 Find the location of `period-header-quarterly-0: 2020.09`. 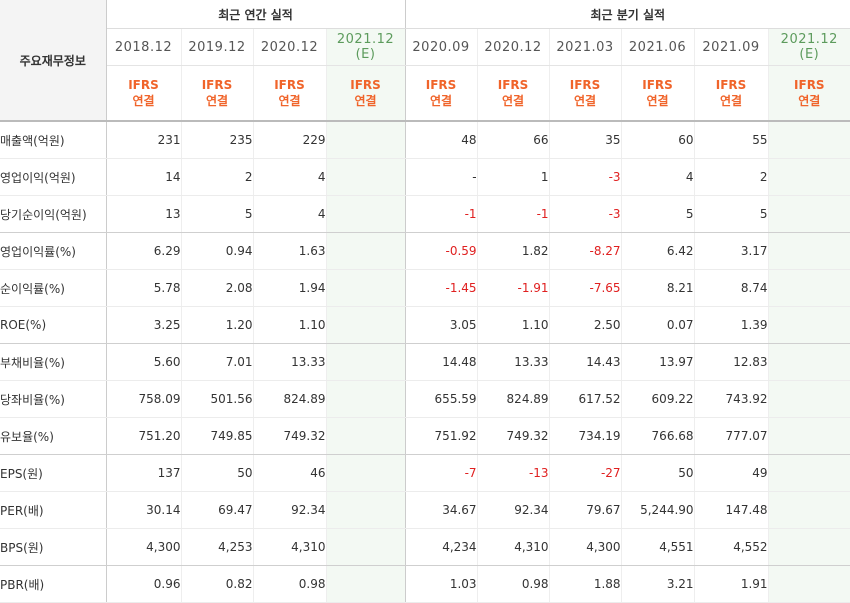

period-header-quarterly-0: 2020.09 is located at coordinates (441, 47).